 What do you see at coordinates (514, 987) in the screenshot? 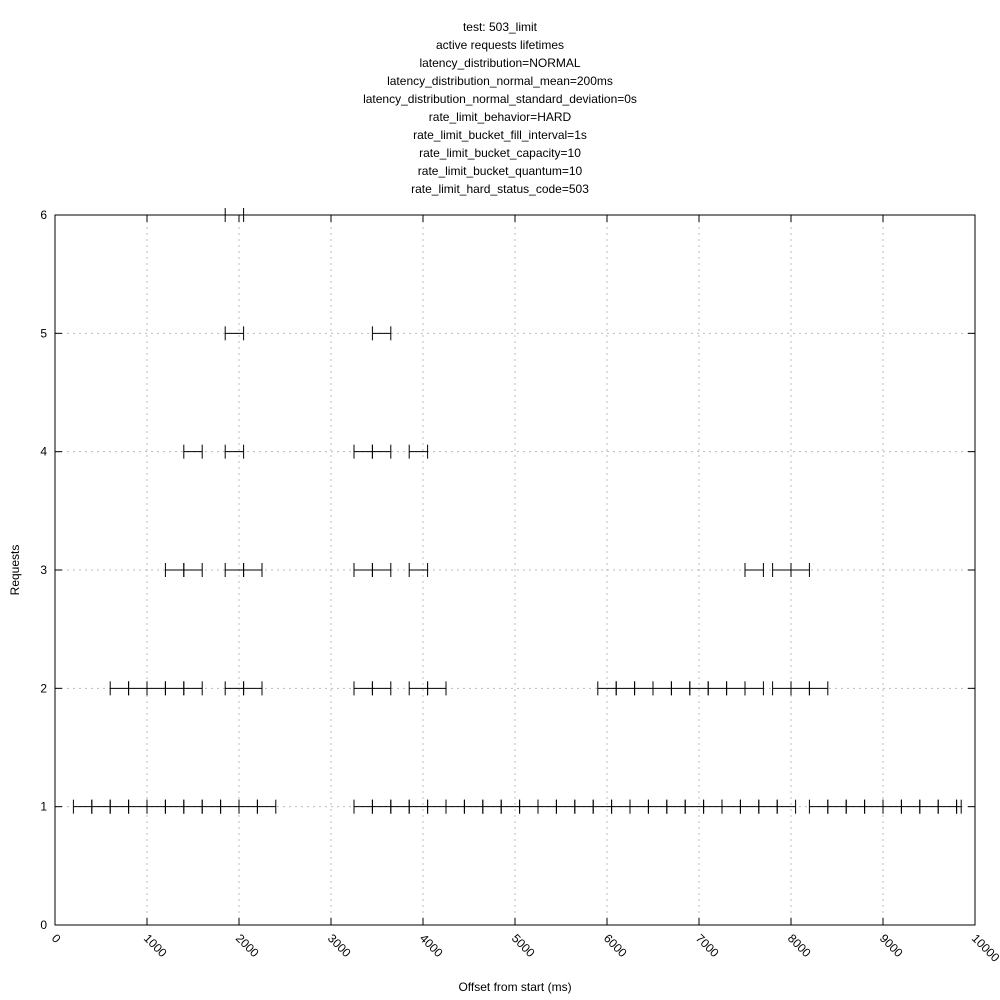
I see `x-axis-label: Offset from start (ms)` at bounding box center [514, 987].